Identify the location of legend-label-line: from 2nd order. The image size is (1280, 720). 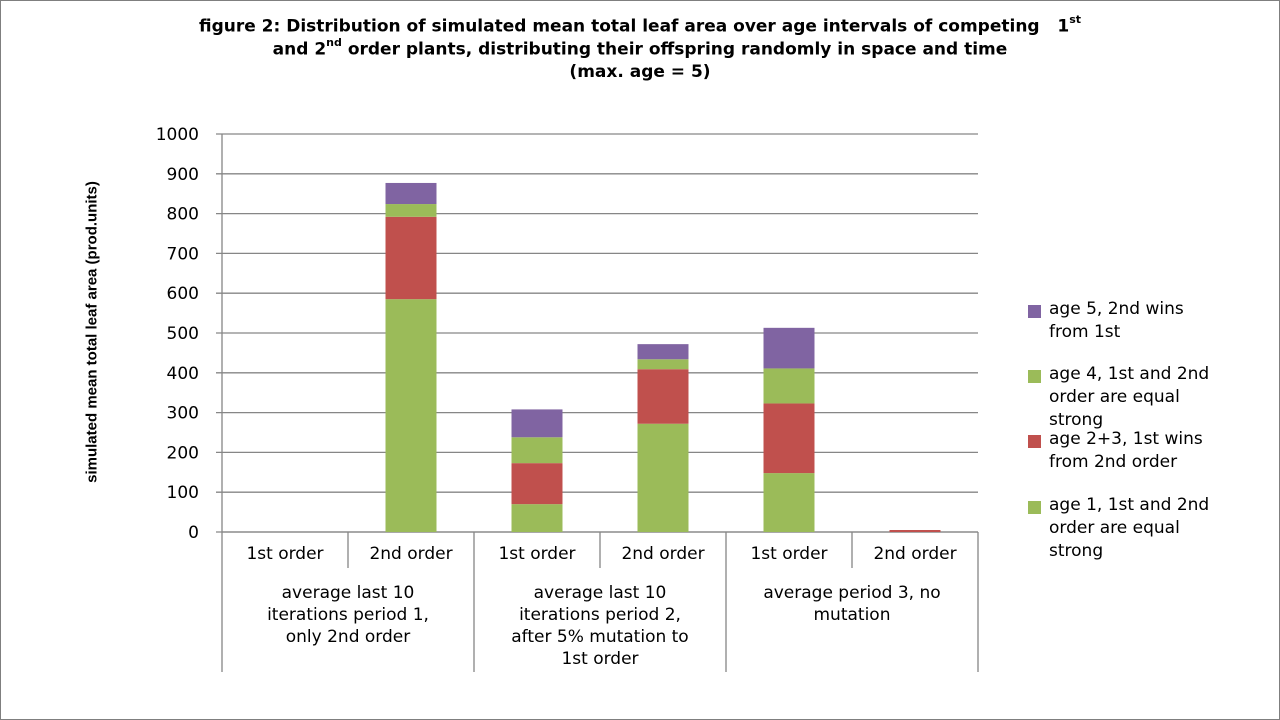
(1113, 462).